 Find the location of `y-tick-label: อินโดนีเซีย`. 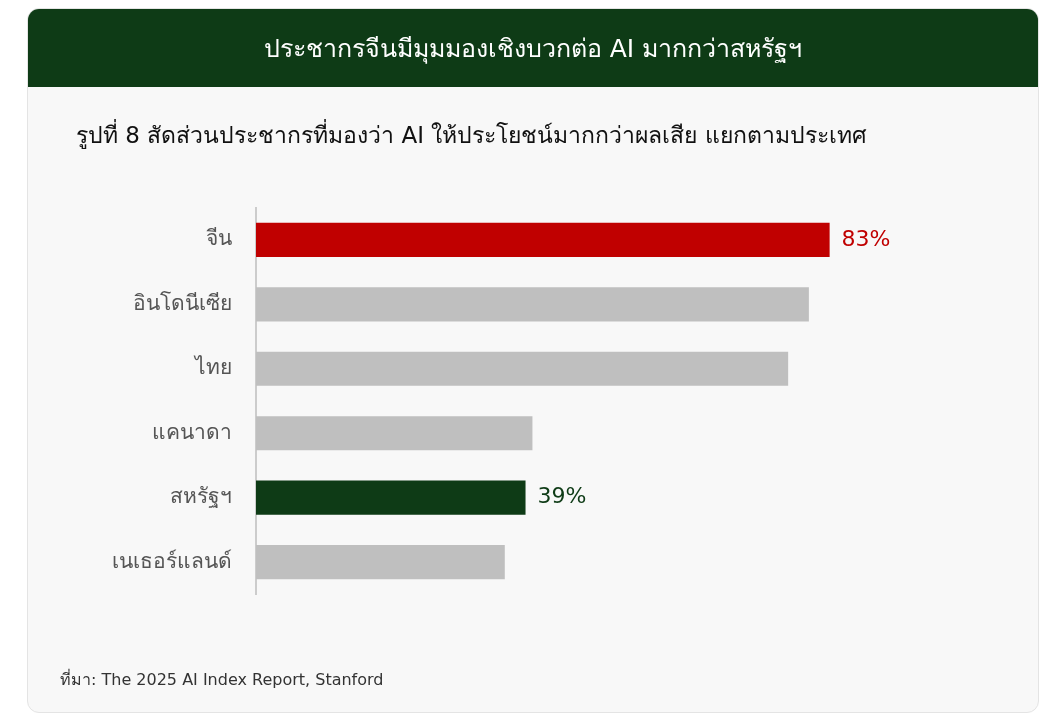

y-tick-label: อินโดนีเซีย is located at coordinates (182, 302).